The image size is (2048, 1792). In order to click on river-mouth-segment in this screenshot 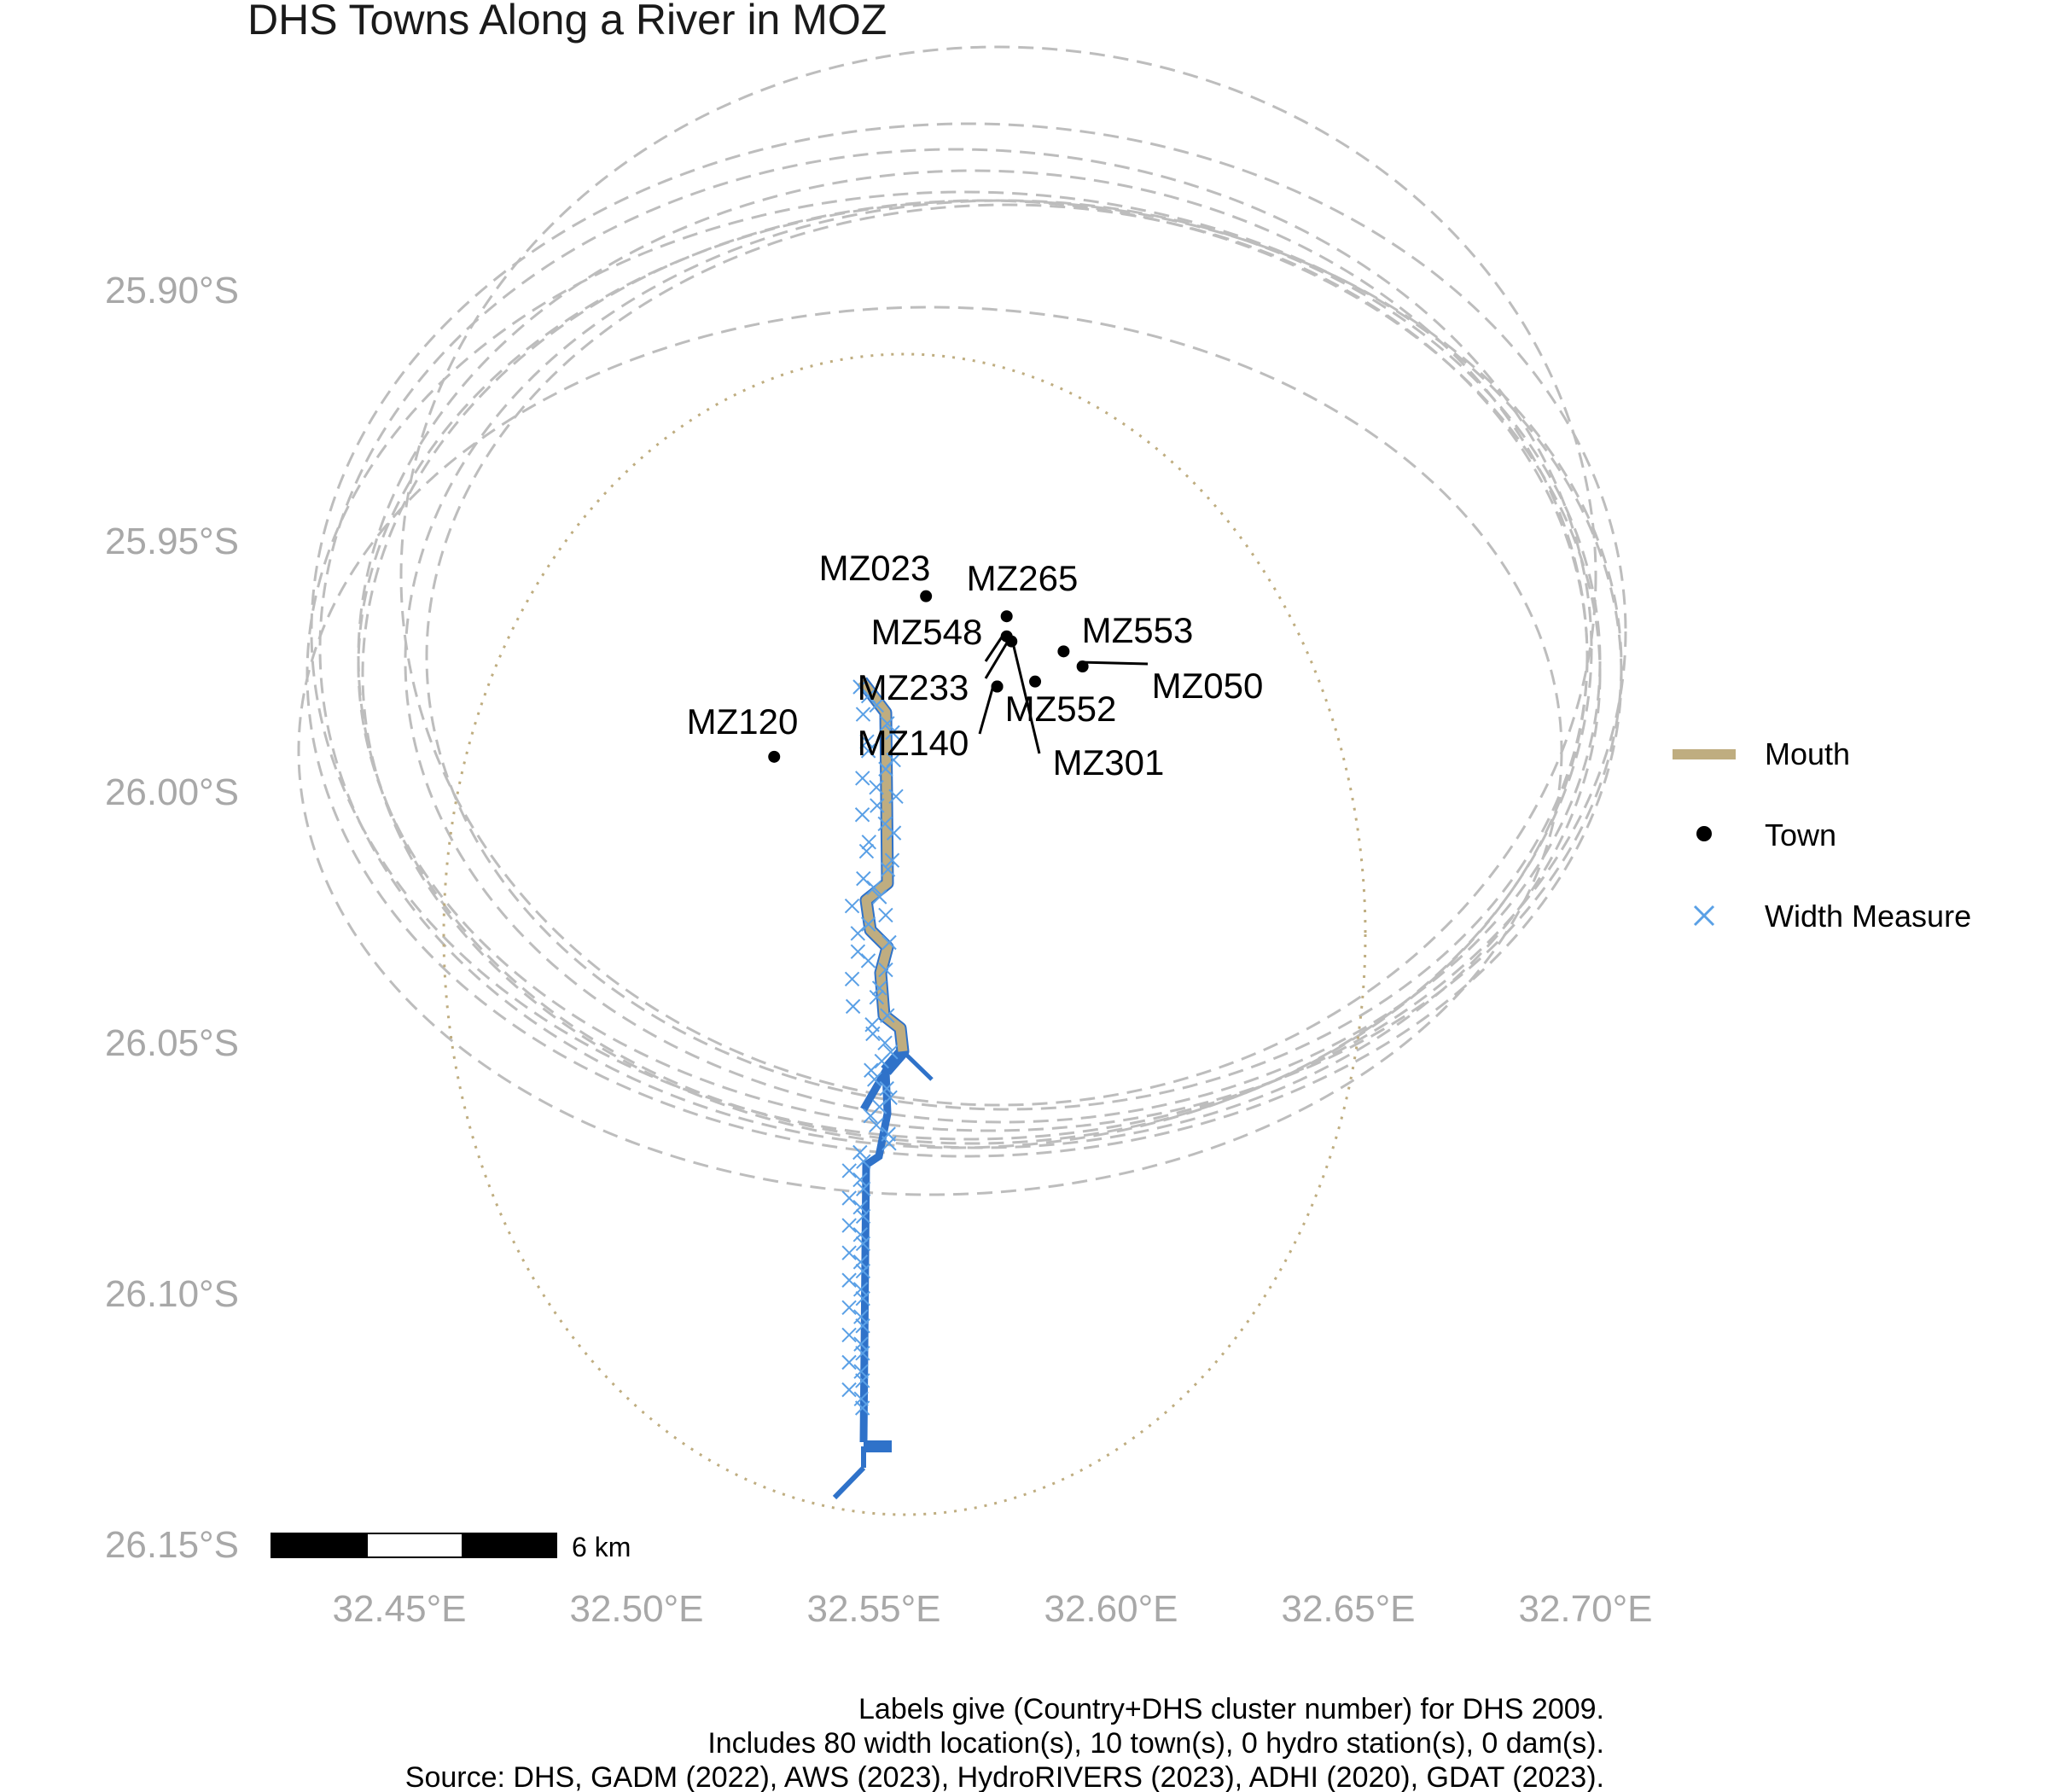, I will do `click(883, 865)`.